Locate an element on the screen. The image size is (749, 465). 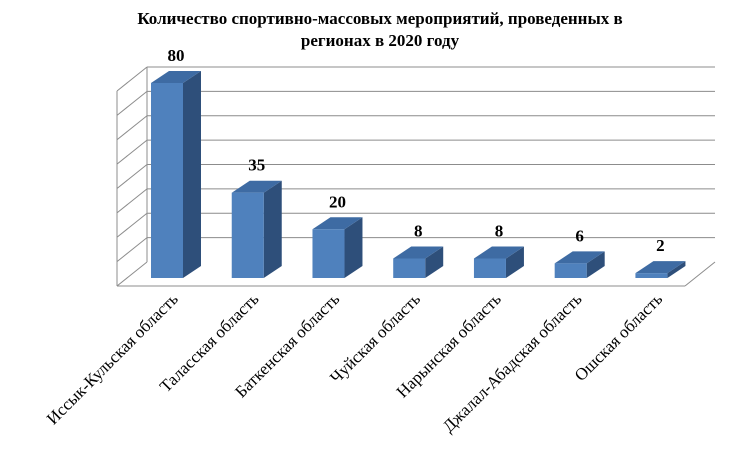
data-label: 35 is located at coordinates (256, 165).